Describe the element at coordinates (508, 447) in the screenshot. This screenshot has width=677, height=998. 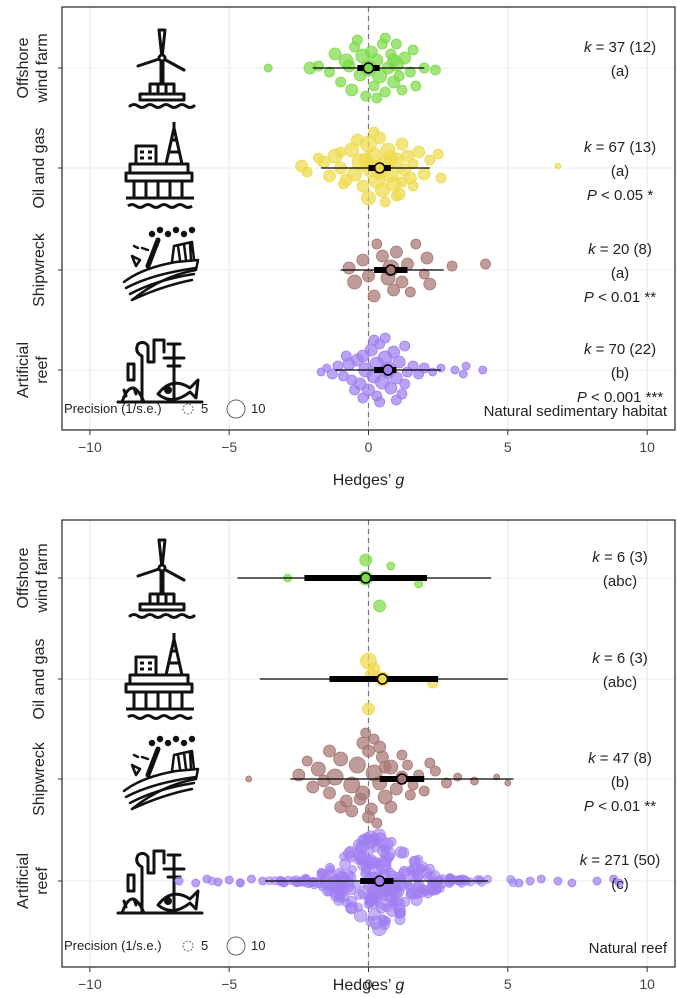
I see `x-tick-label: 5` at that location.